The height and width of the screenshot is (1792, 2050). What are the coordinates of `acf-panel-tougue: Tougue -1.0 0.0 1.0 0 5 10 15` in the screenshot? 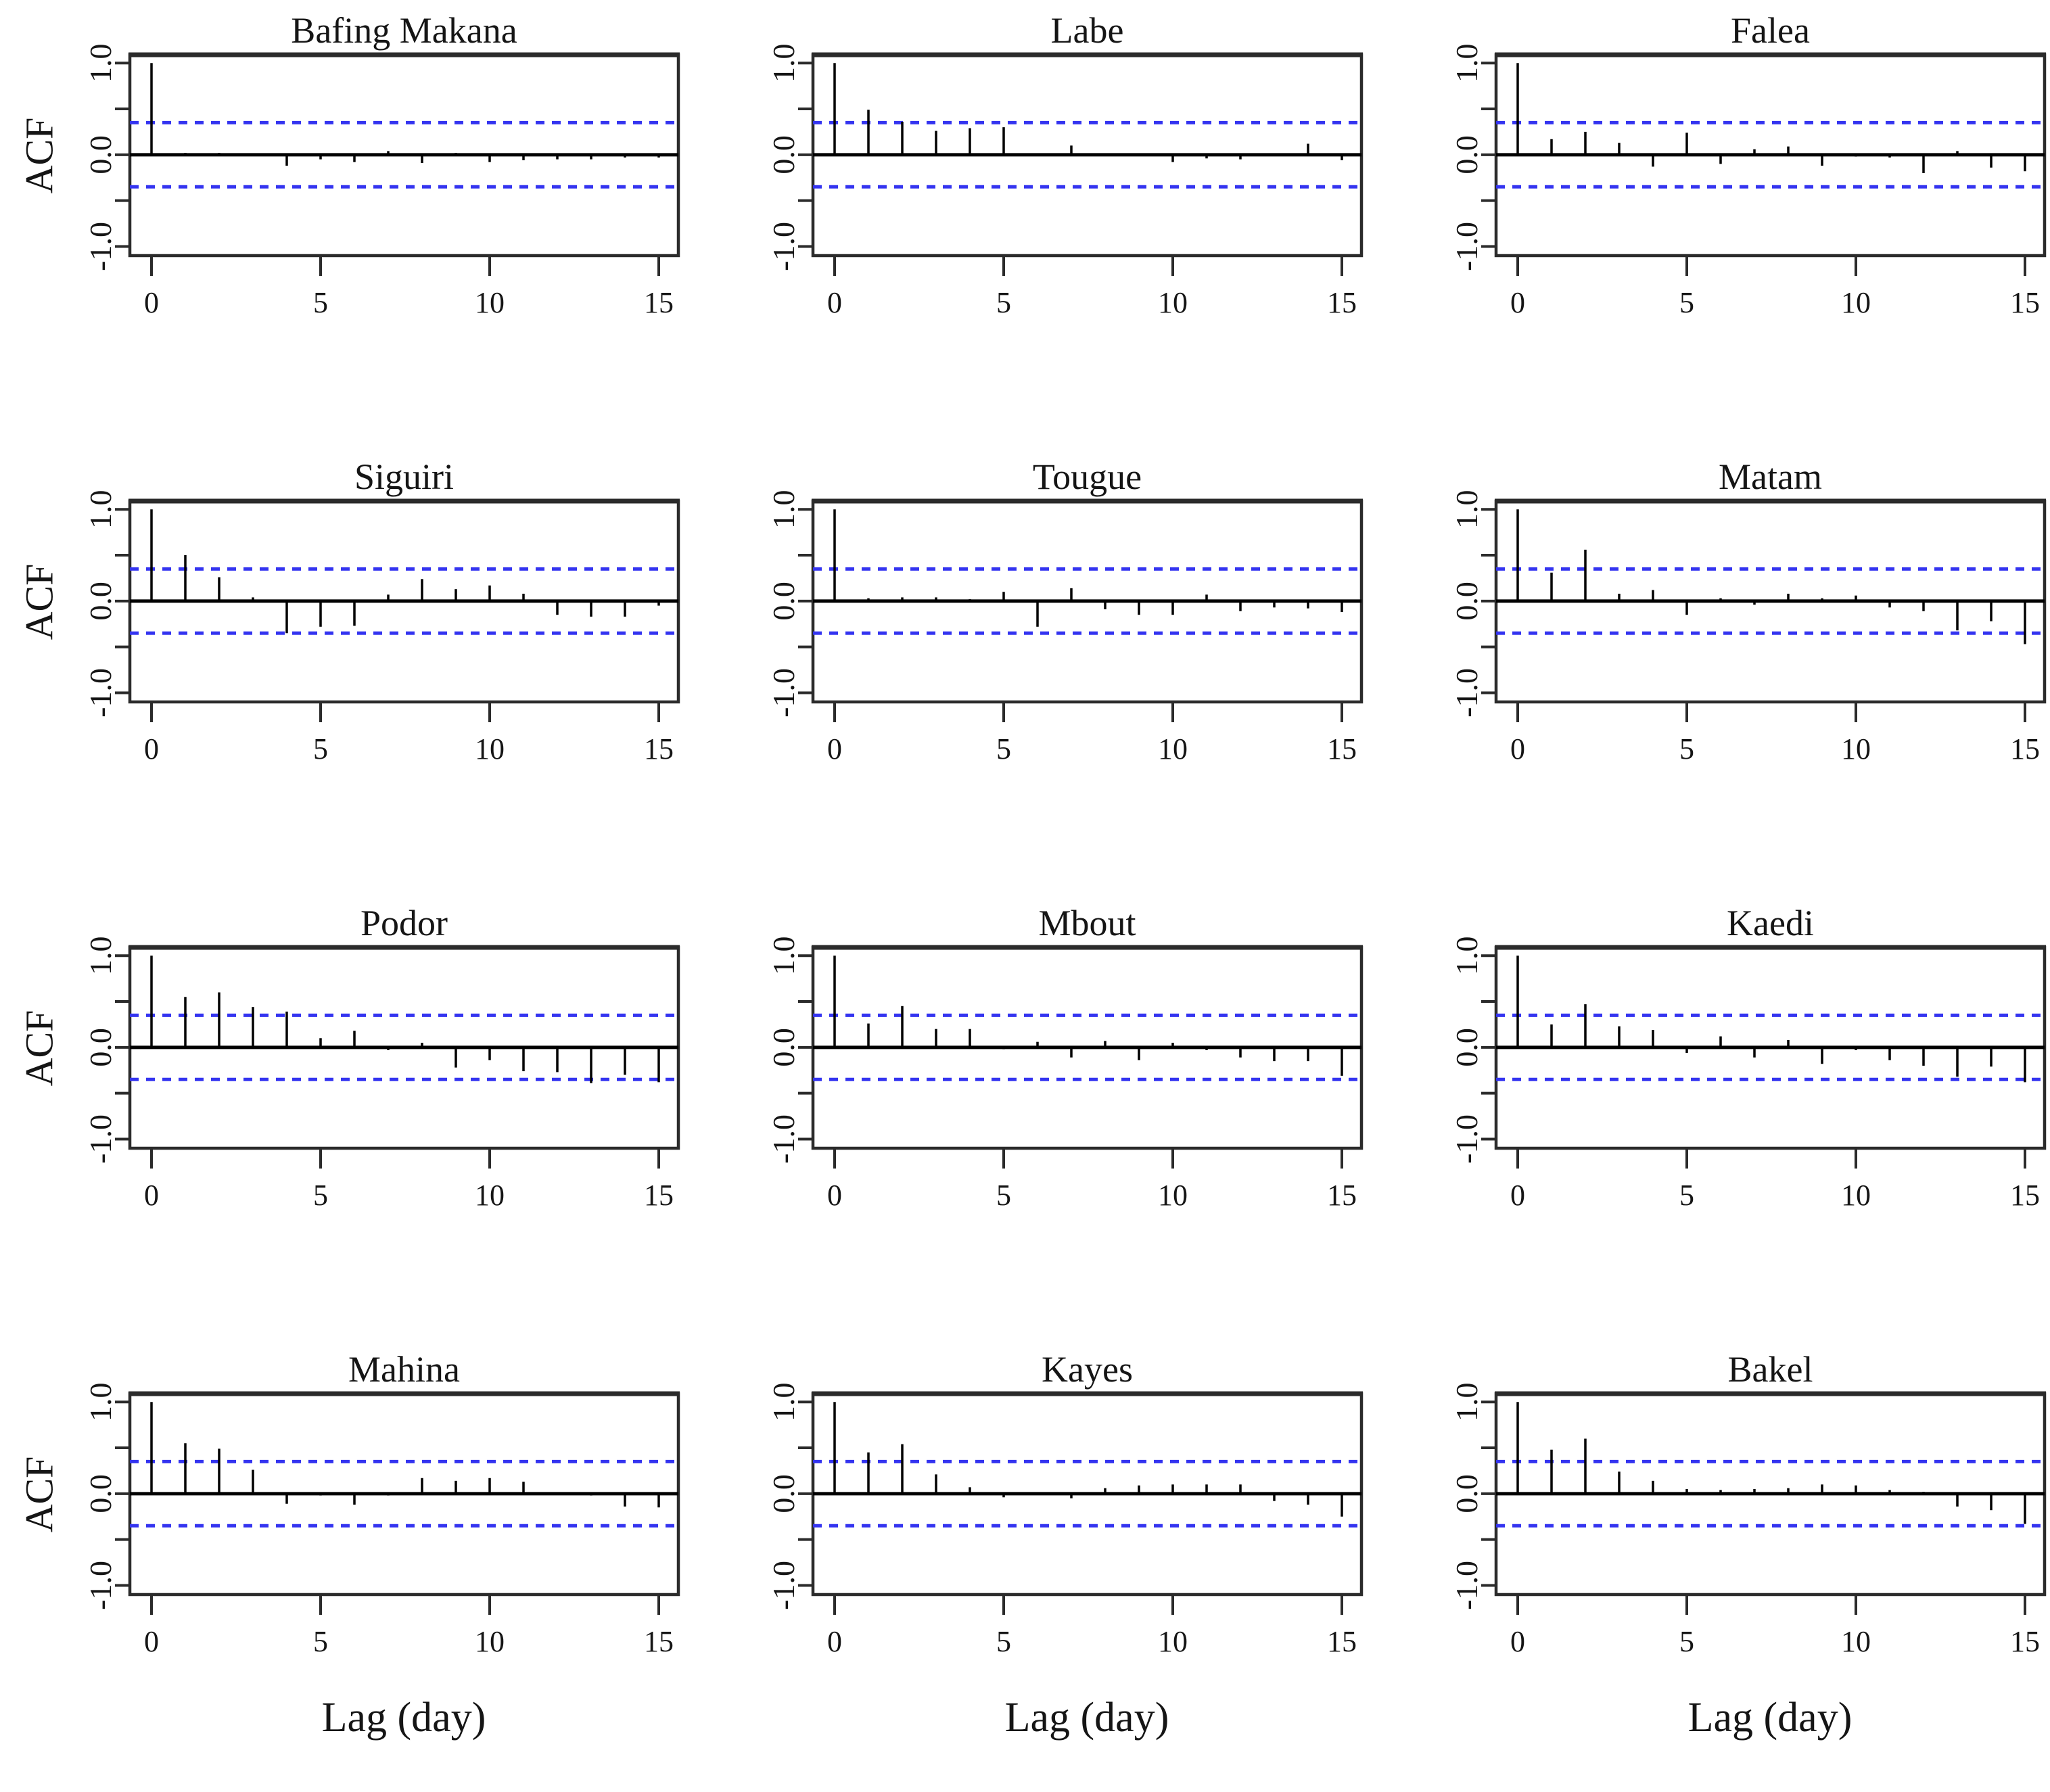 It's located at (1024, 669).